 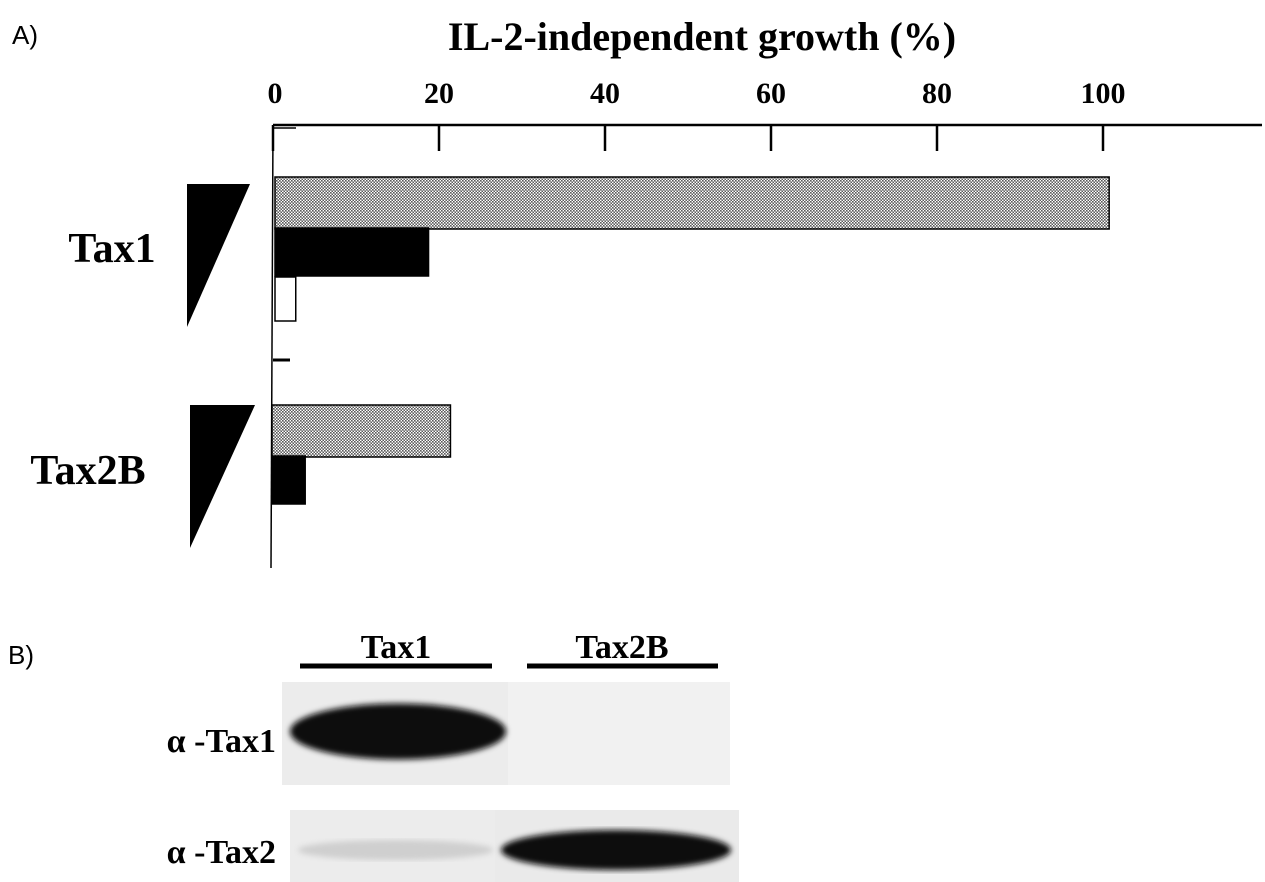 I want to click on x-tick-label: 100, so click(x=1103, y=93).